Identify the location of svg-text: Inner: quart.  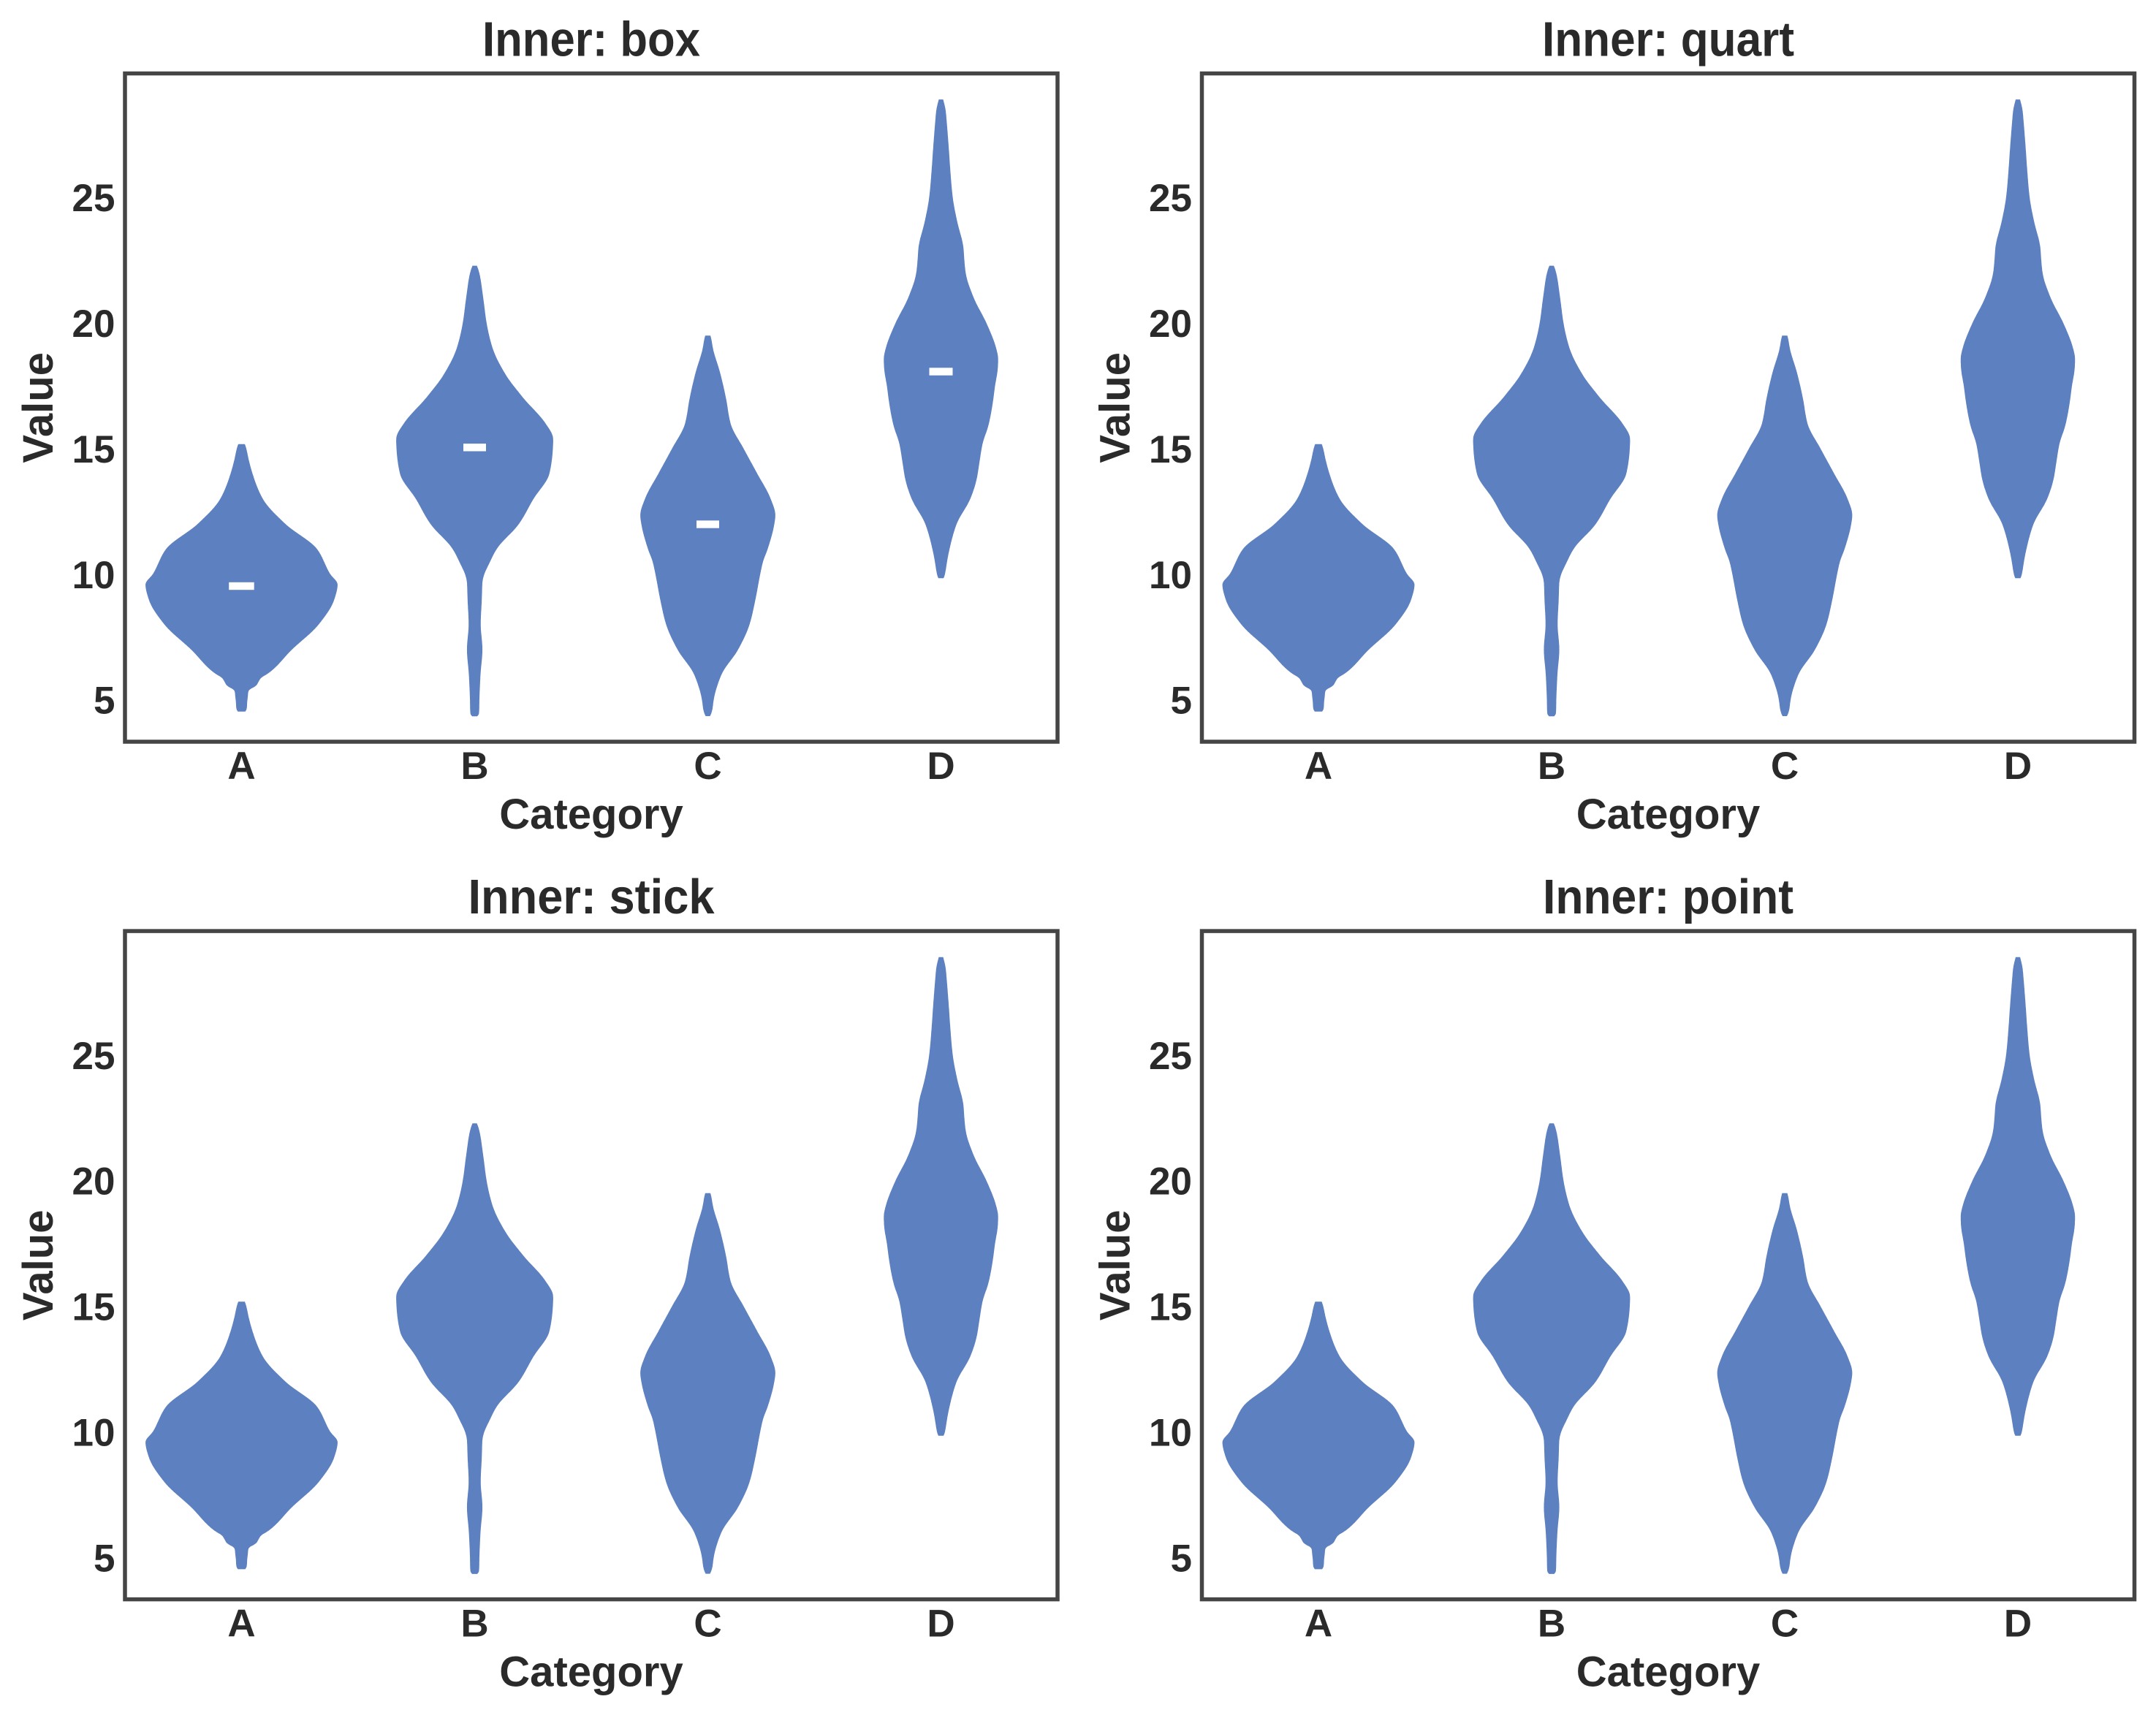
(1668, 39).